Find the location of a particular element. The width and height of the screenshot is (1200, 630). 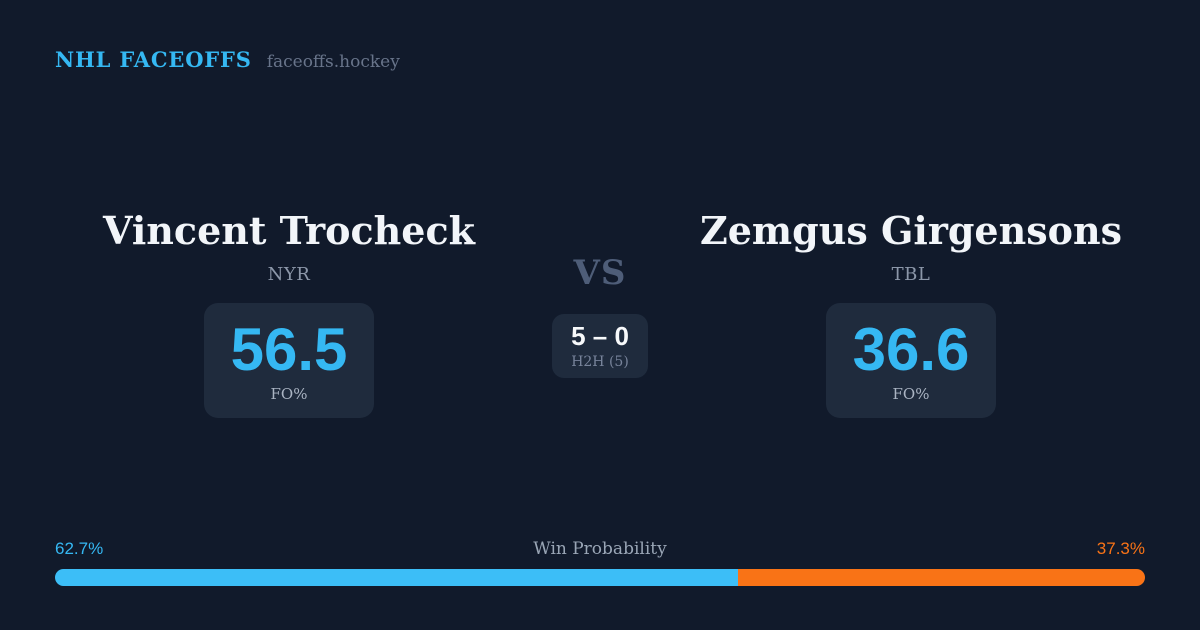

player-left-stat-card: 56.5 FO% is located at coordinates (289, 360).